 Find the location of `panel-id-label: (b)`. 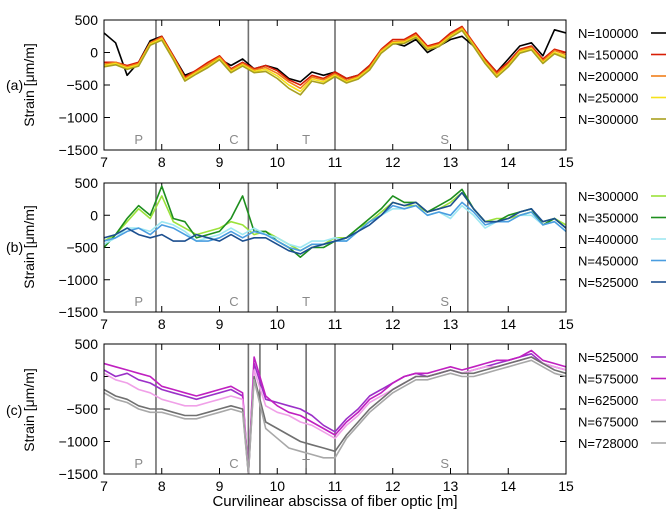

panel-id-label: (b) is located at coordinates (14, 247).